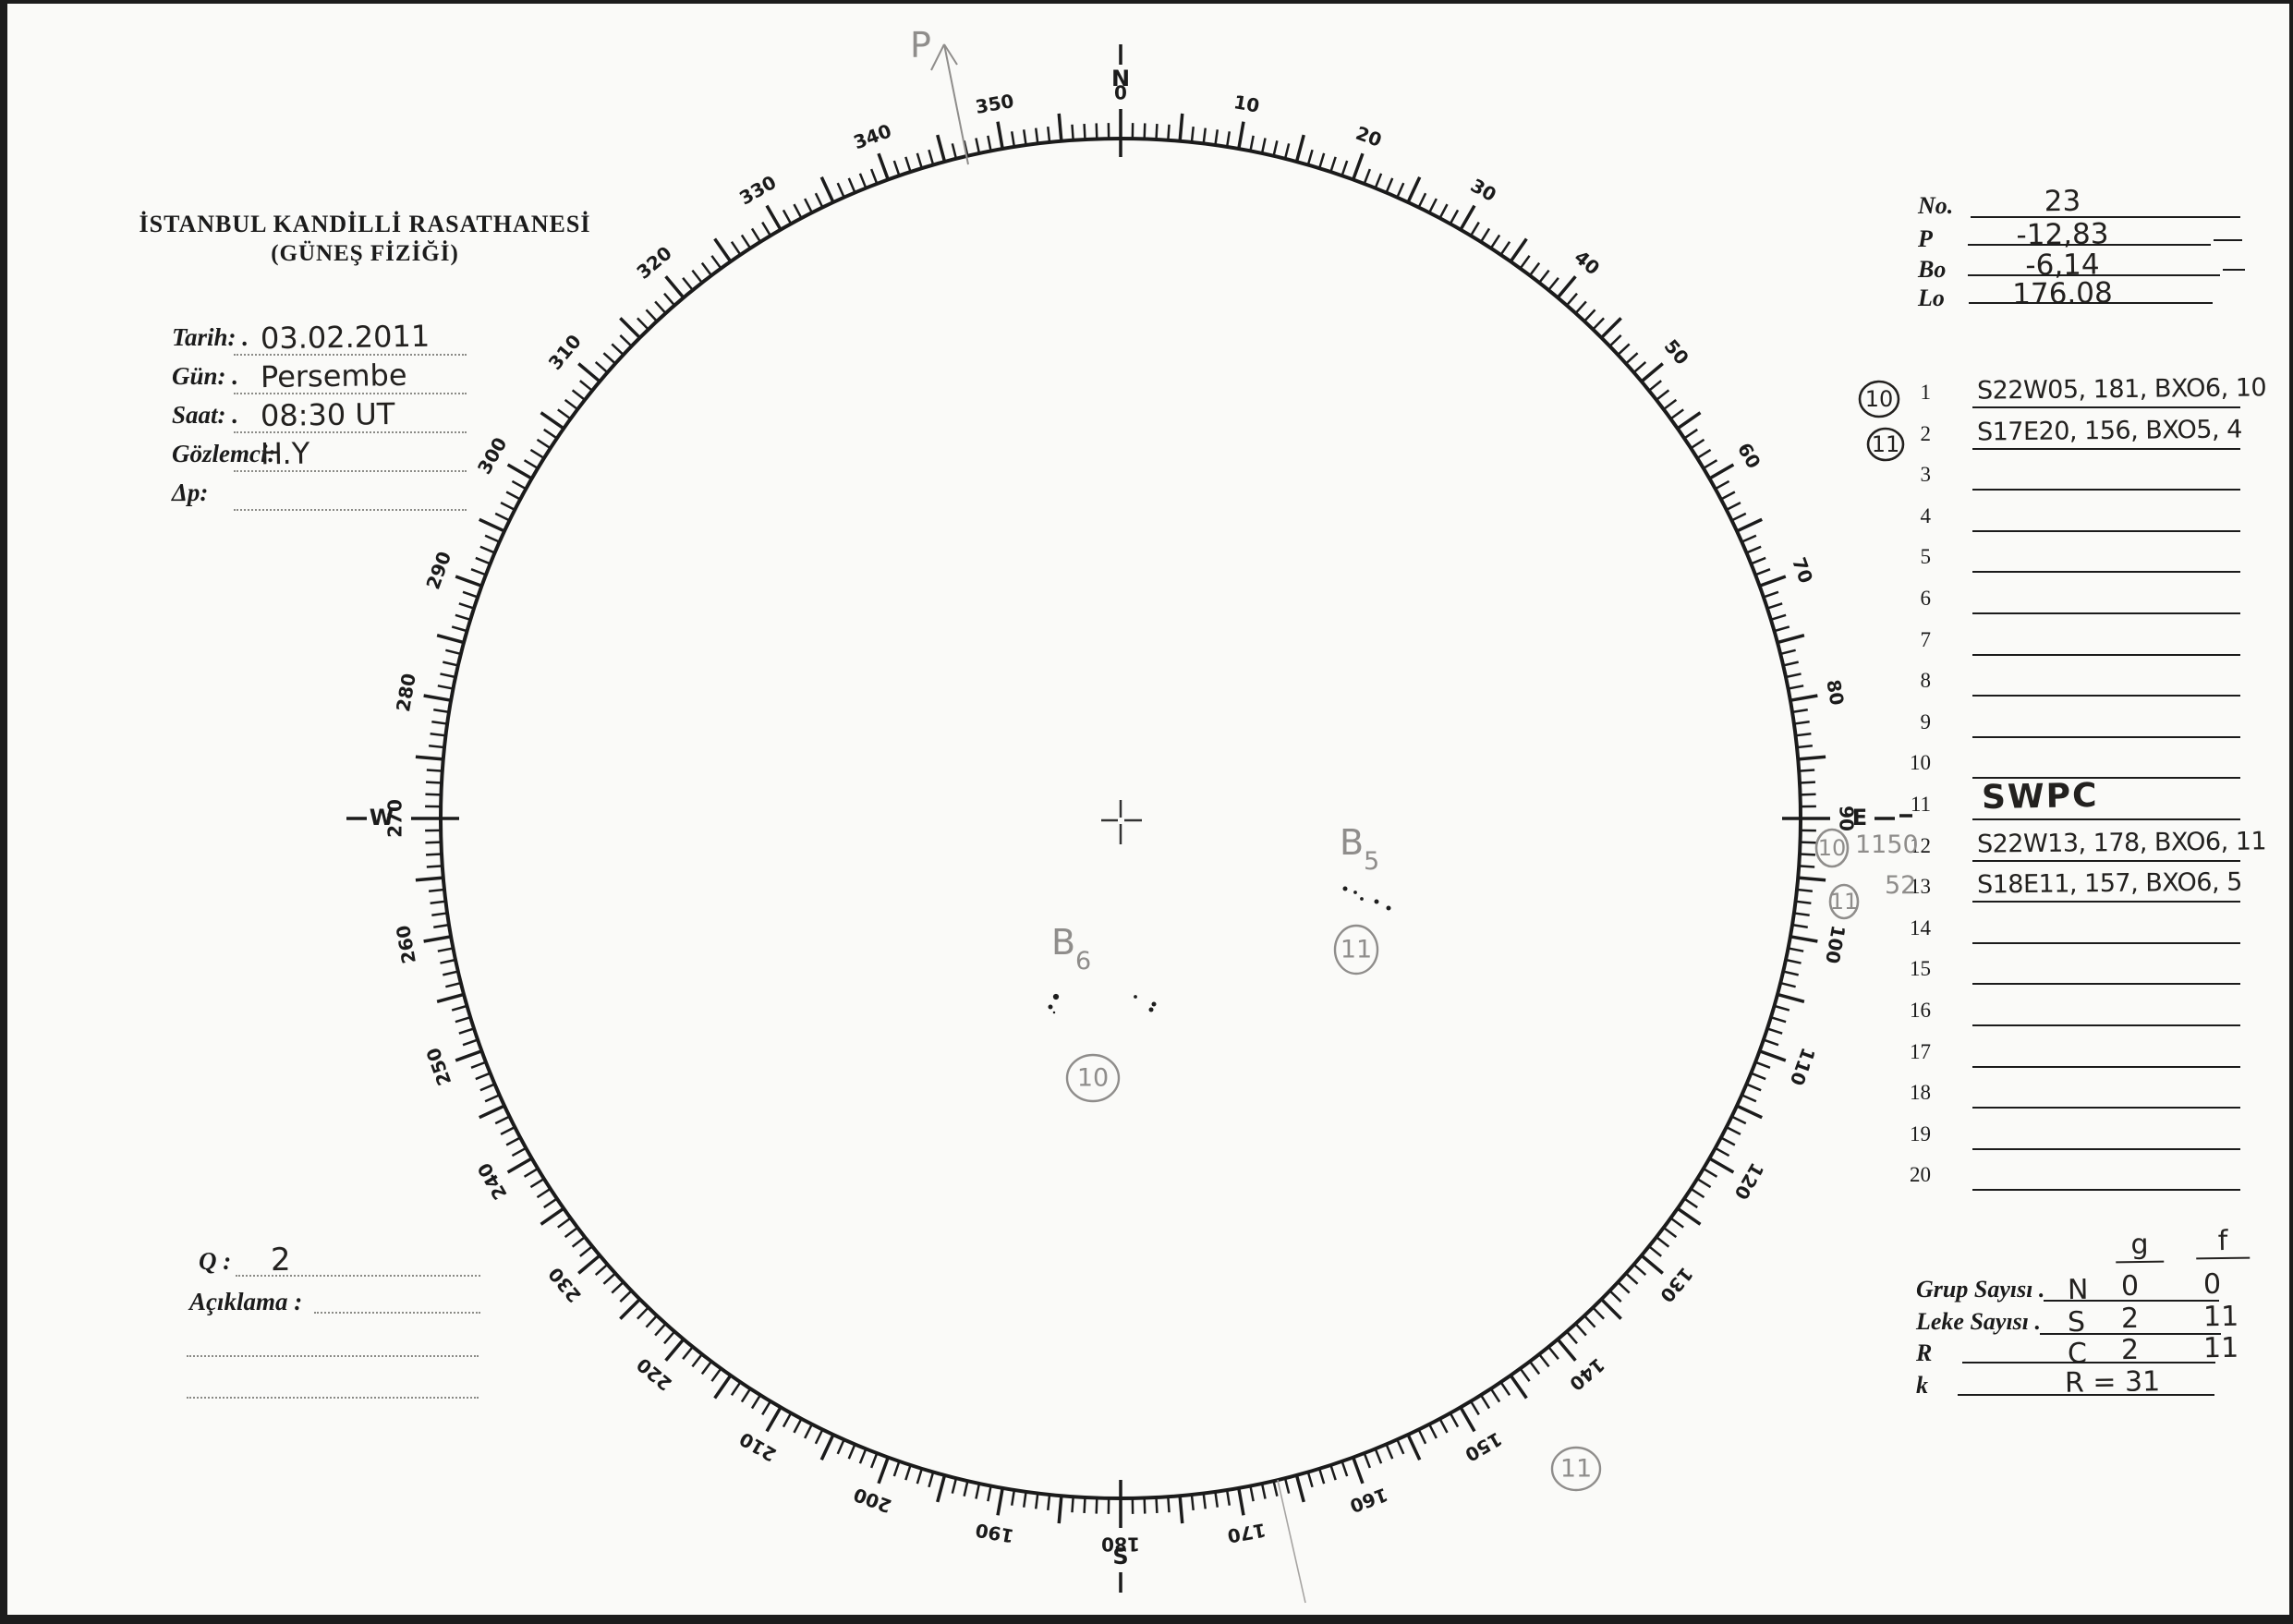  Describe the element at coordinates (492, 456) in the screenshot. I see `svg-text: 300` at that location.